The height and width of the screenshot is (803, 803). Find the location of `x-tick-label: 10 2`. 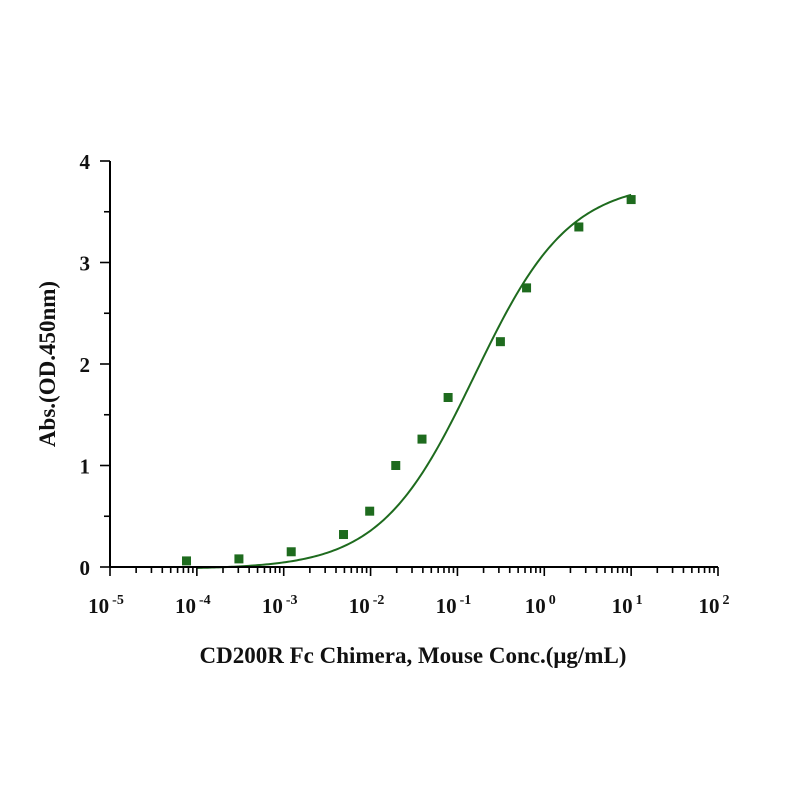

x-tick-label: 10 2 is located at coordinates (714, 605).